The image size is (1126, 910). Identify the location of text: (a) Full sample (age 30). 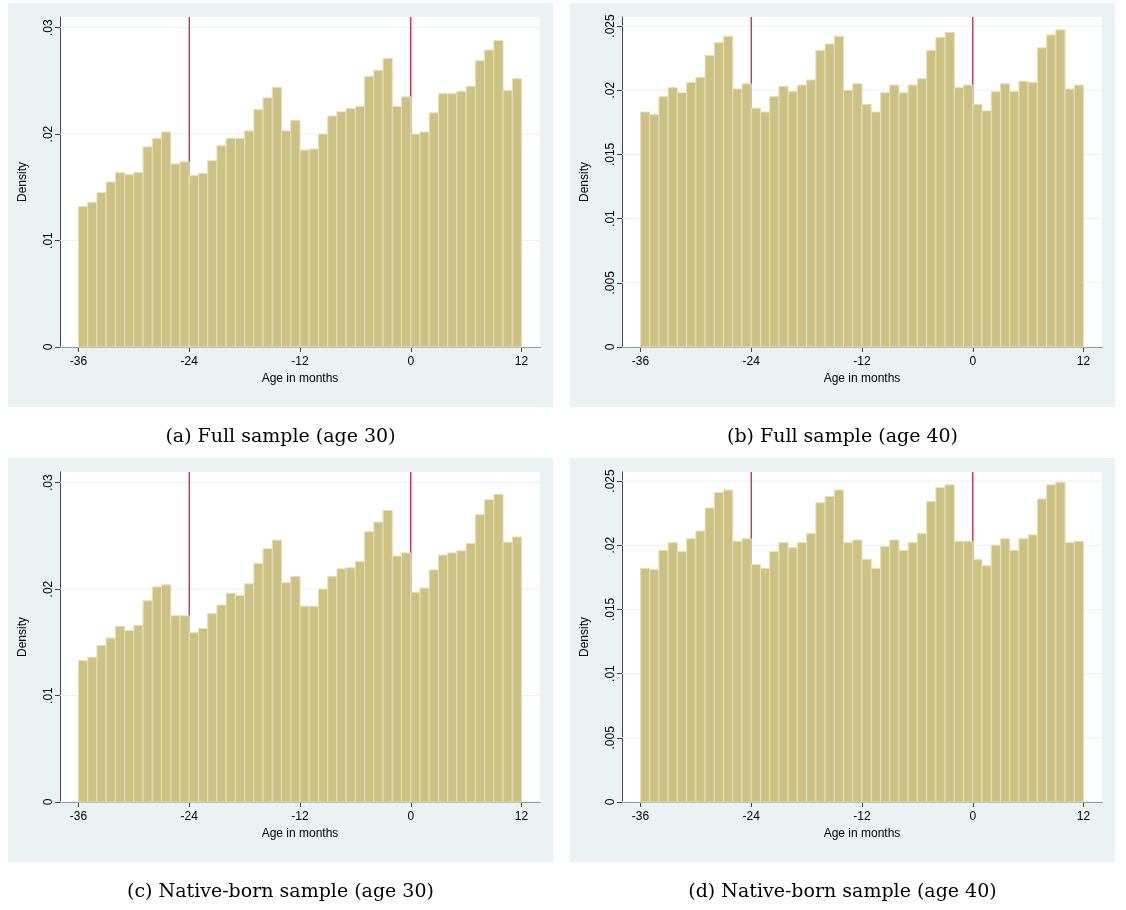
(280, 435).